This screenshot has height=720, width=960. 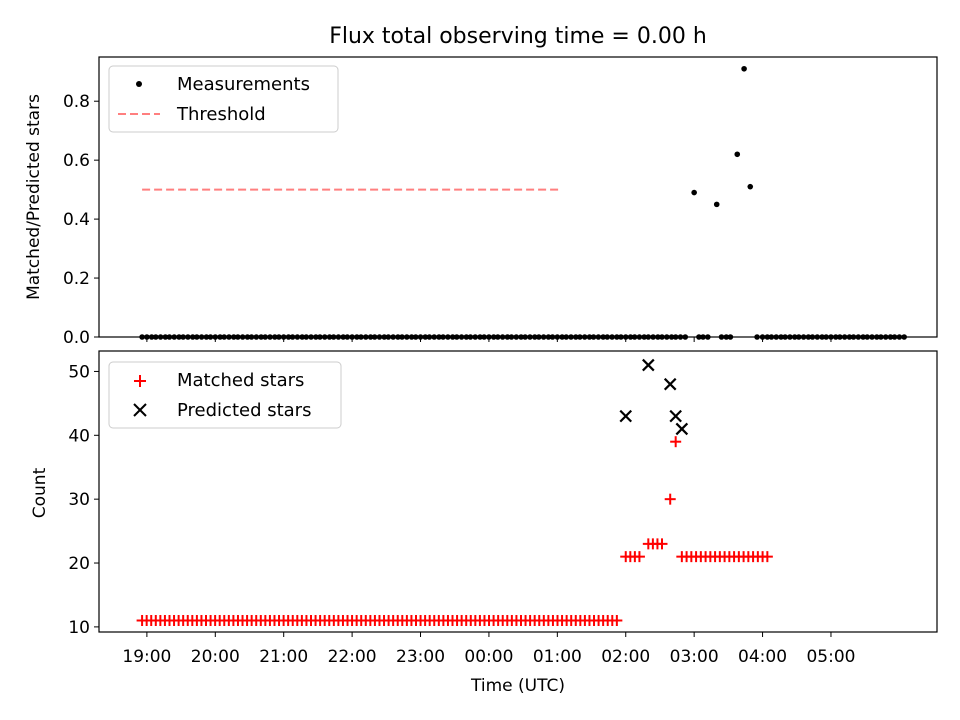 I want to click on x-tick-label: 03:00, so click(x=694, y=657).